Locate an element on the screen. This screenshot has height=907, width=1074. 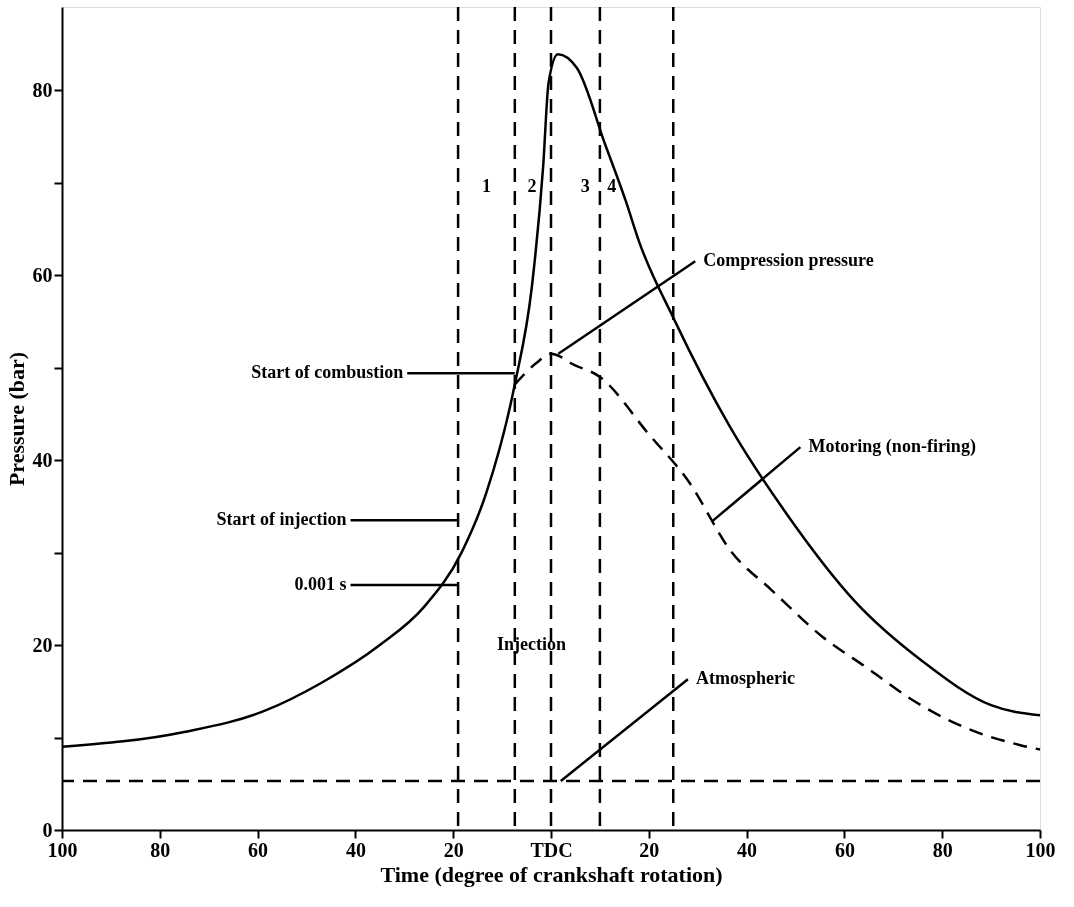
annotation: Motoring (non-firing) is located at coordinates (892, 447).